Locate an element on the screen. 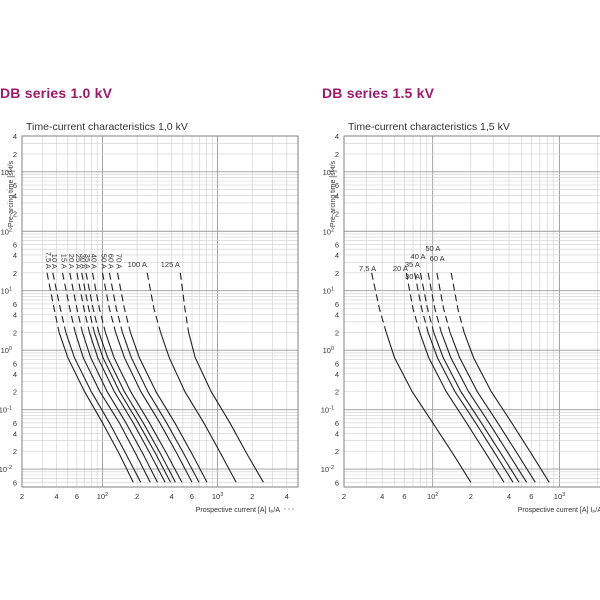  curve-label-10-a: 10 A is located at coordinates (54, 261).